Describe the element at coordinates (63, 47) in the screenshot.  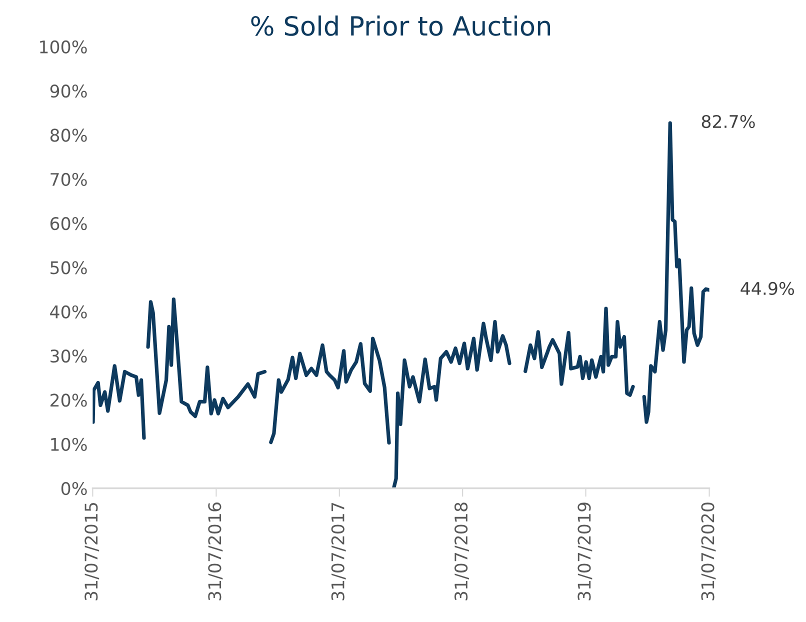
I see `y-tick-label: 100%` at that location.